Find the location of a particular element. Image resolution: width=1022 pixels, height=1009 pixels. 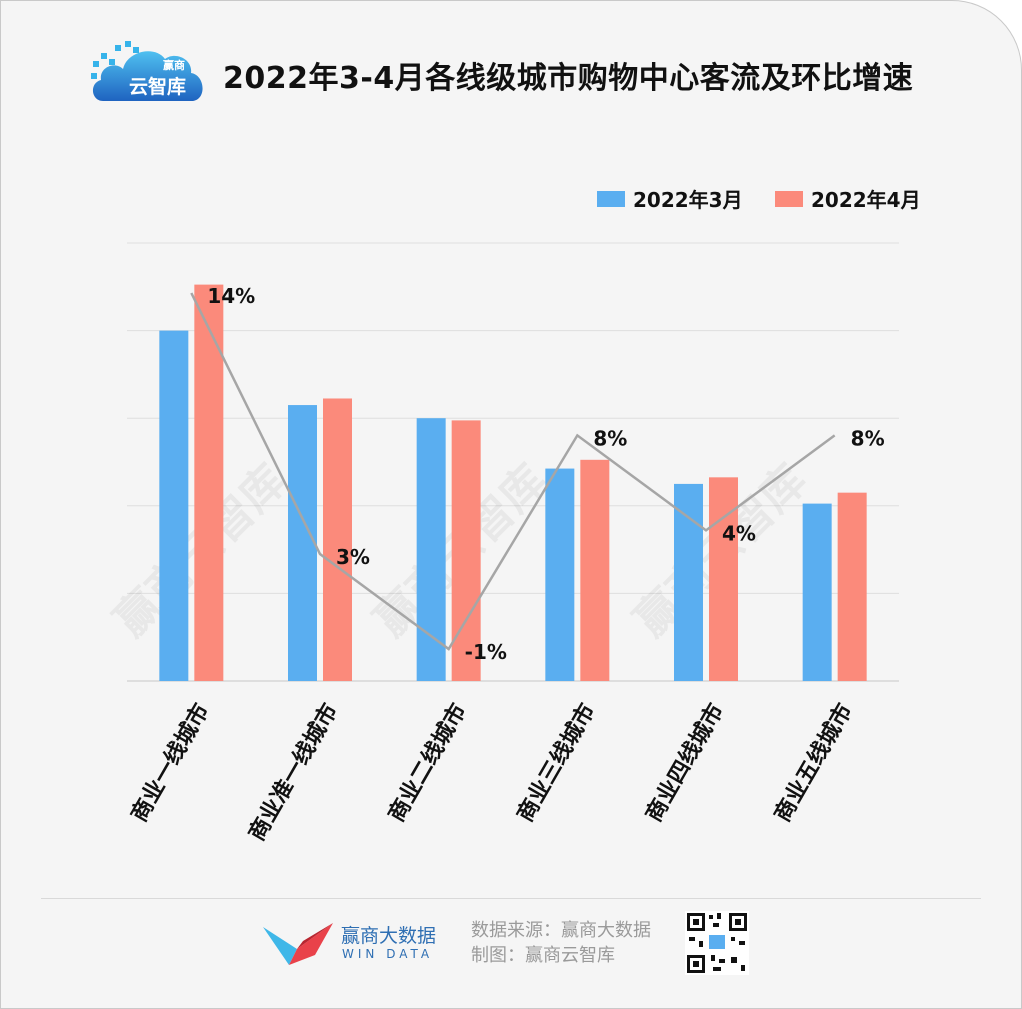

legend-item-march: 2022年3月 is located at coordinates (670, 198).